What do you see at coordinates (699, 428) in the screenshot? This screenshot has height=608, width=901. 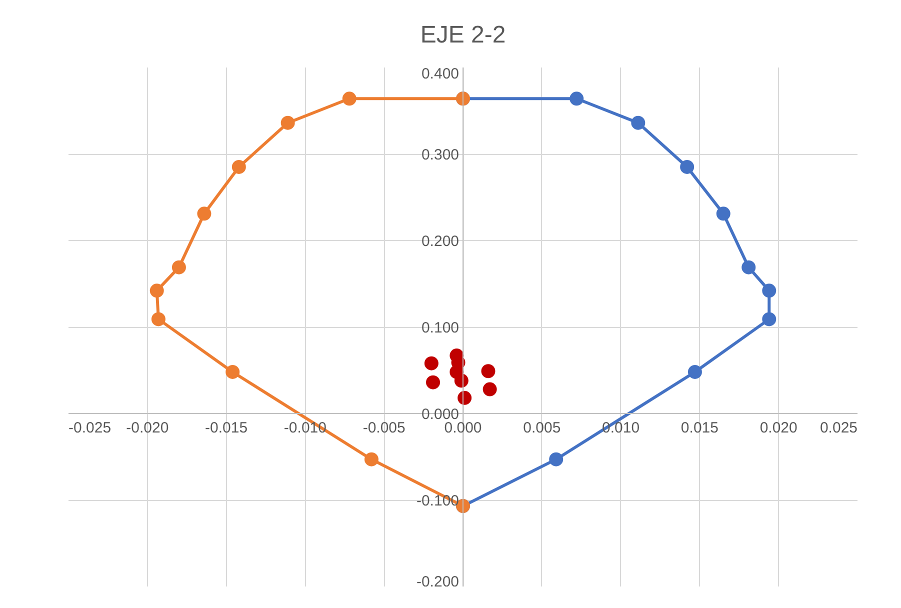 I see `x-tick-label: 0.015` at bounding box center [699, 428].